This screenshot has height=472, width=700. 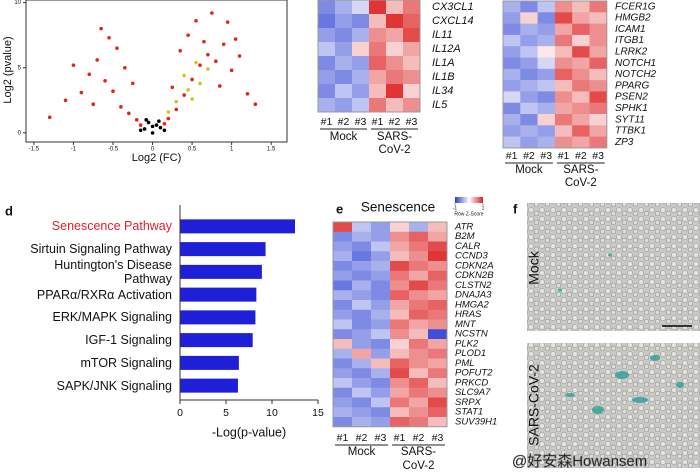 I want to click on image-label: SARS-CoV-2, so click(x=534, y=405).